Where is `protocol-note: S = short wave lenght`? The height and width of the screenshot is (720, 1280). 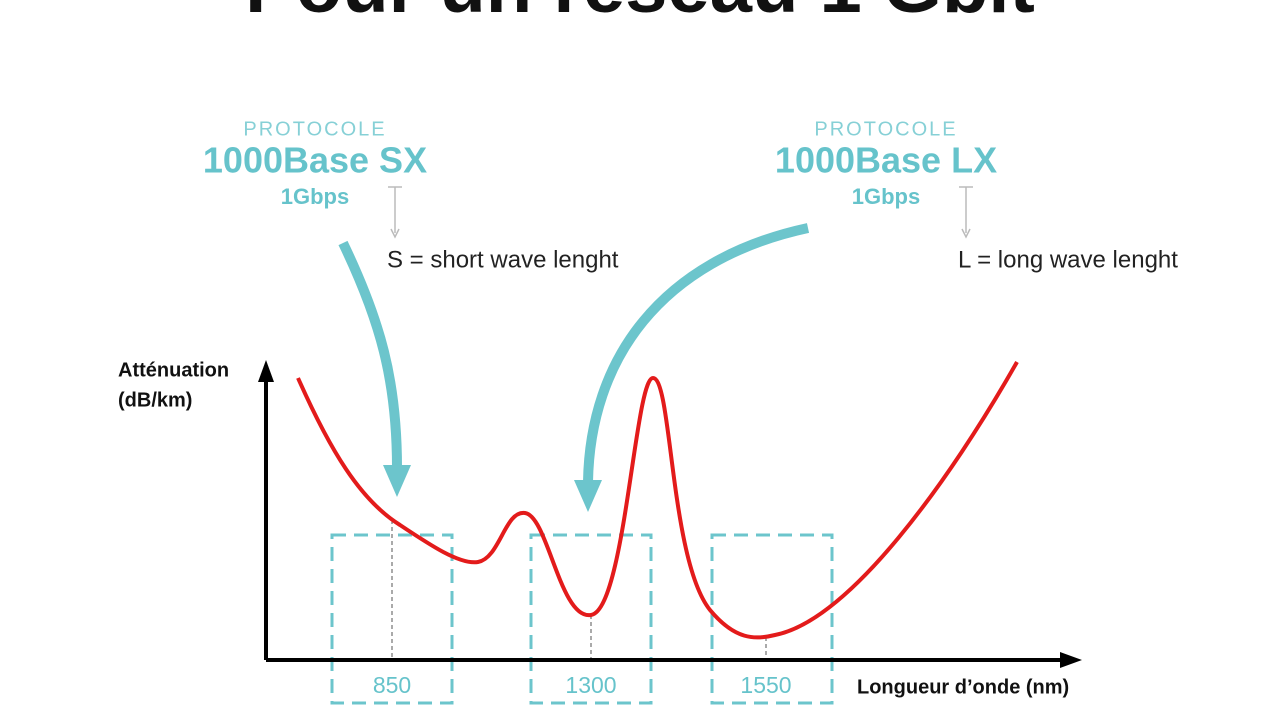
protocol-note: S = short wave lenght is located at coordinates (503, 259).